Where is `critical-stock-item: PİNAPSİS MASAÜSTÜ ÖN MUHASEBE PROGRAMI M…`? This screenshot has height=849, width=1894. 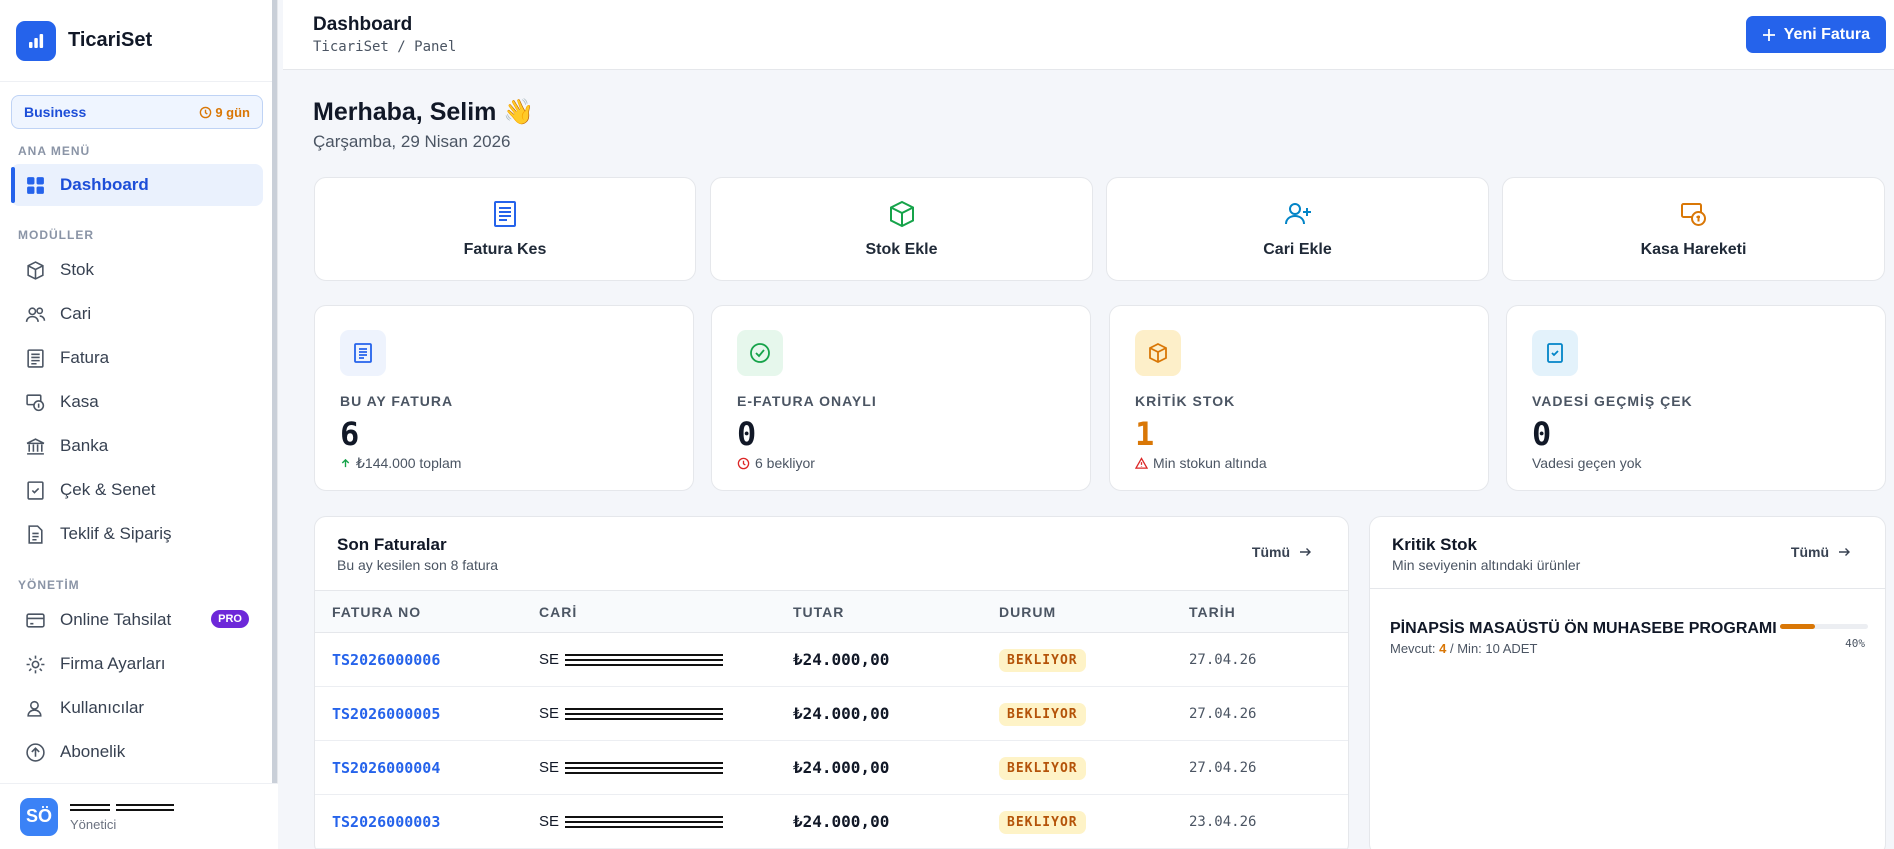
critical-stock-item: PİNAPSİS MASAÜSTÜ ÖN MUHASEBE PROGRAMI M… is located at coordinates (1627, 638).